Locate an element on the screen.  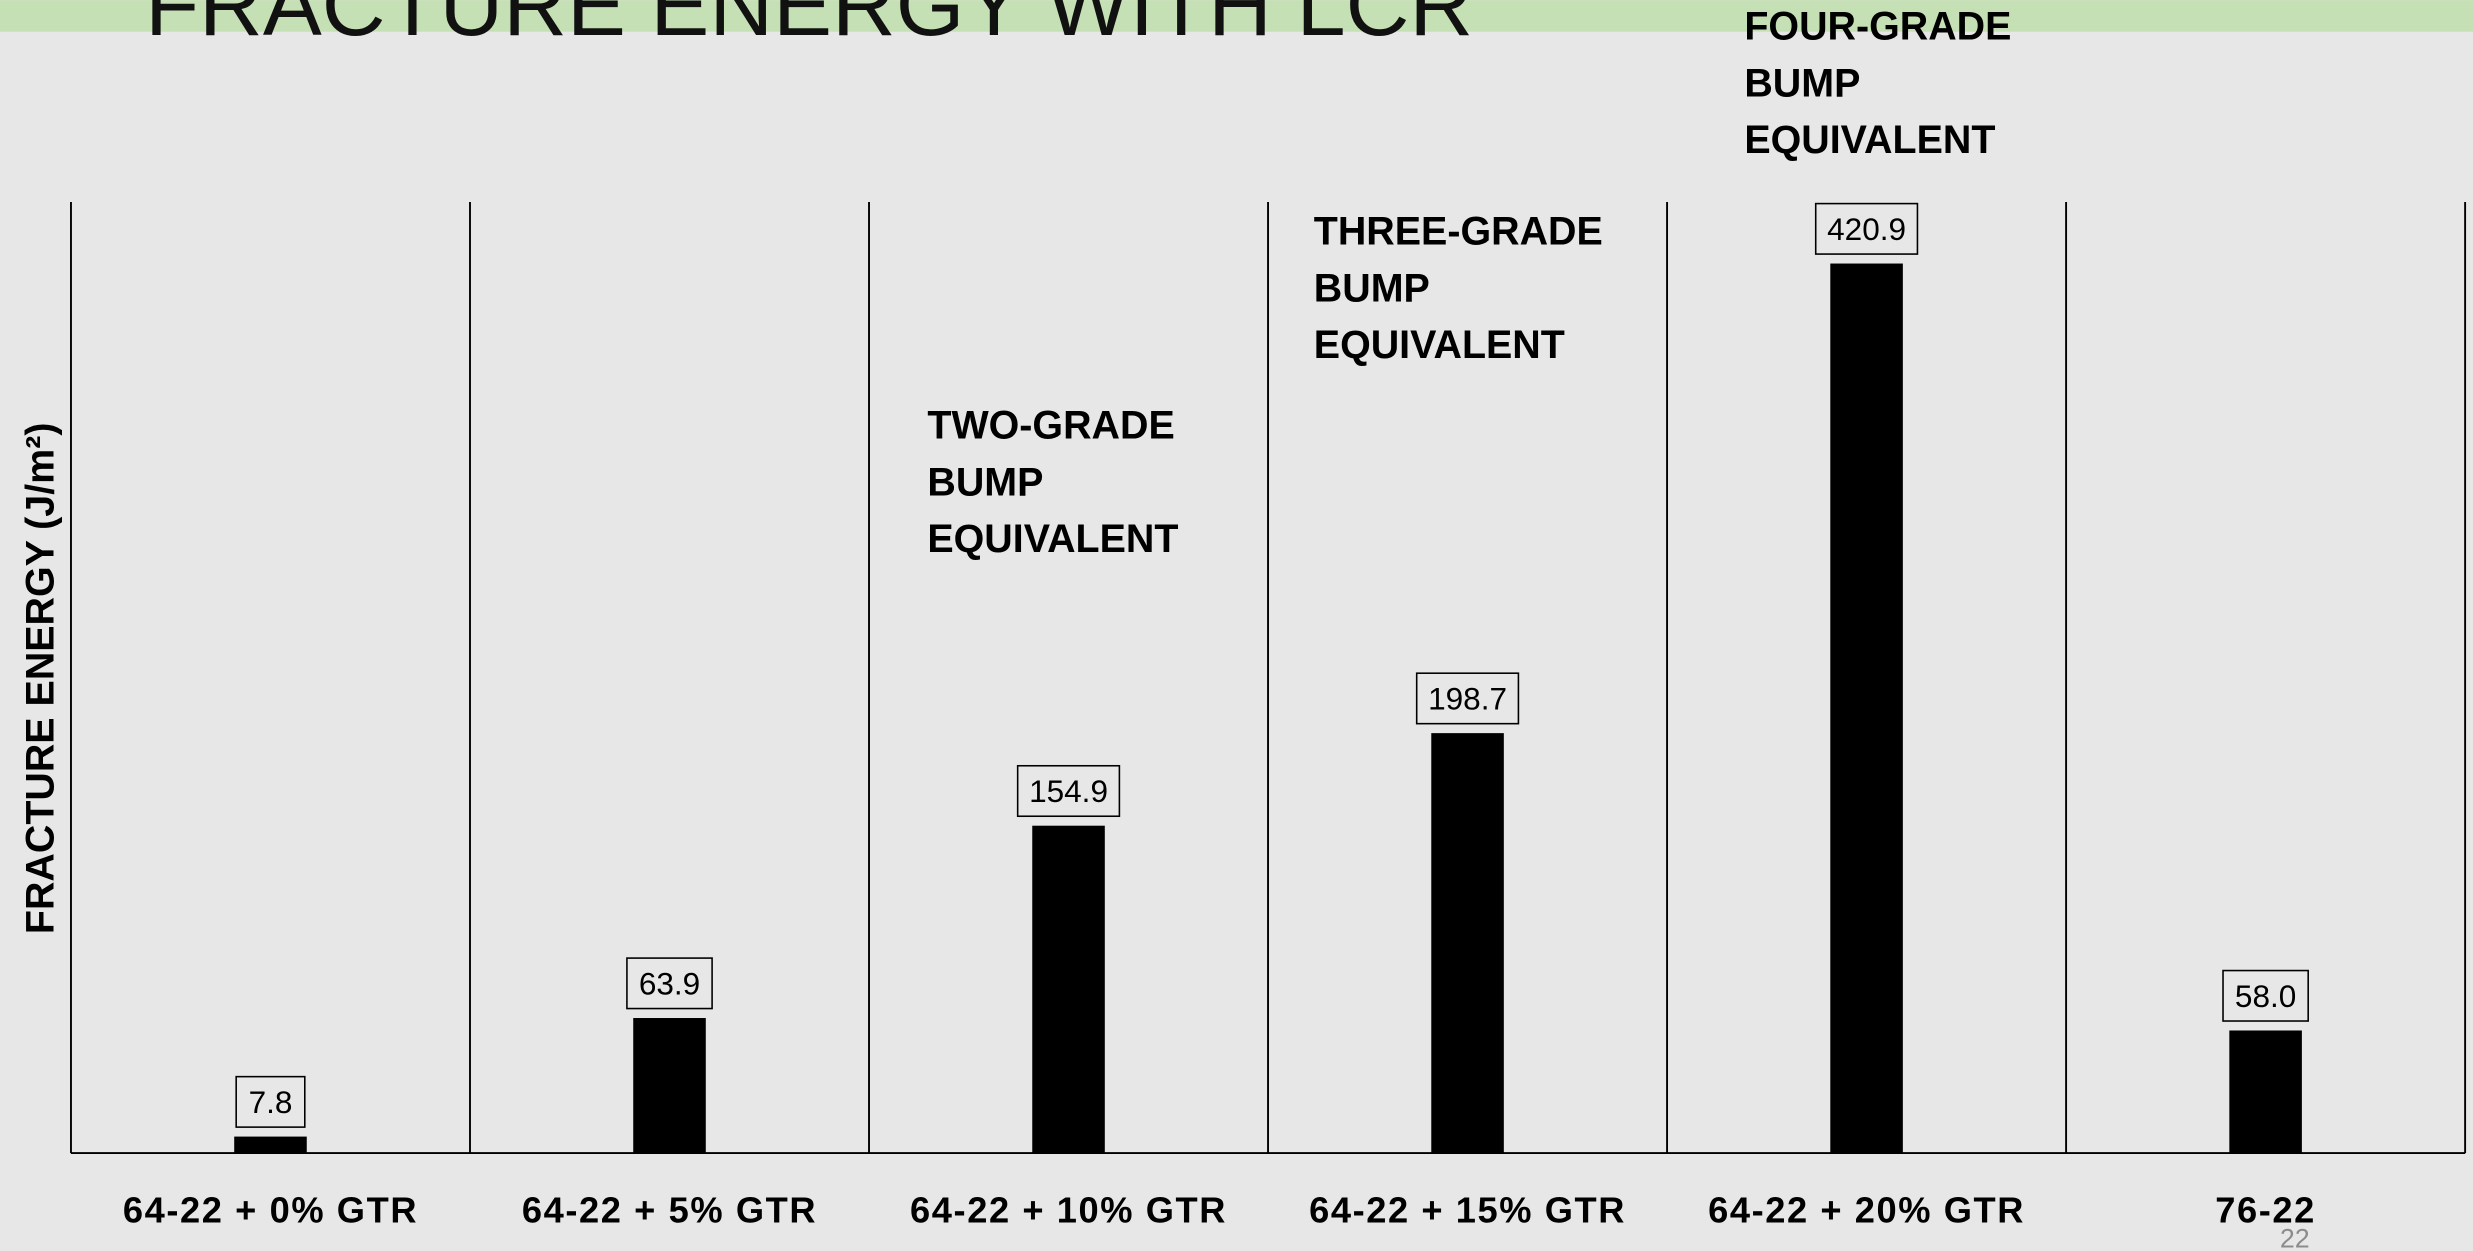
chart-title: FRACTURE ENERGY WITH LCR is located at coordinates (809, 27).